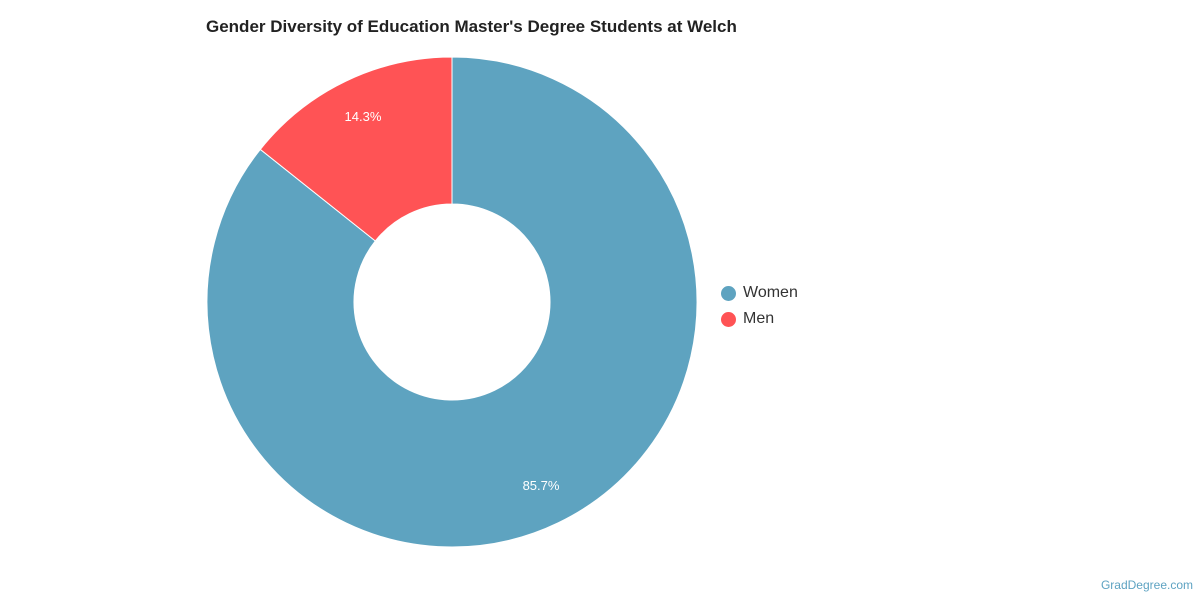  What do you see at coordinates (770, 292) in the screenshot?
I see `legend-label-women: Women` at bounding box center [770, 292].